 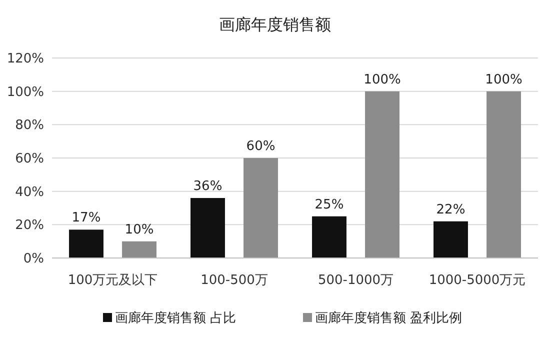 I want to click on y-tick-label: 0%, so click(x=33, y=259).